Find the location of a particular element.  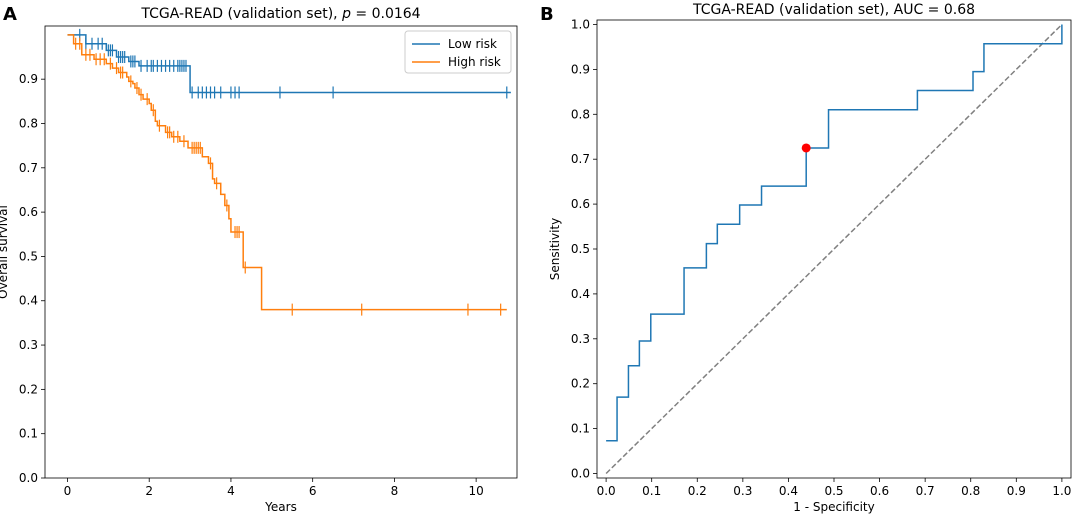

x-tick-label: 6 is located at coordinates (313, 491).